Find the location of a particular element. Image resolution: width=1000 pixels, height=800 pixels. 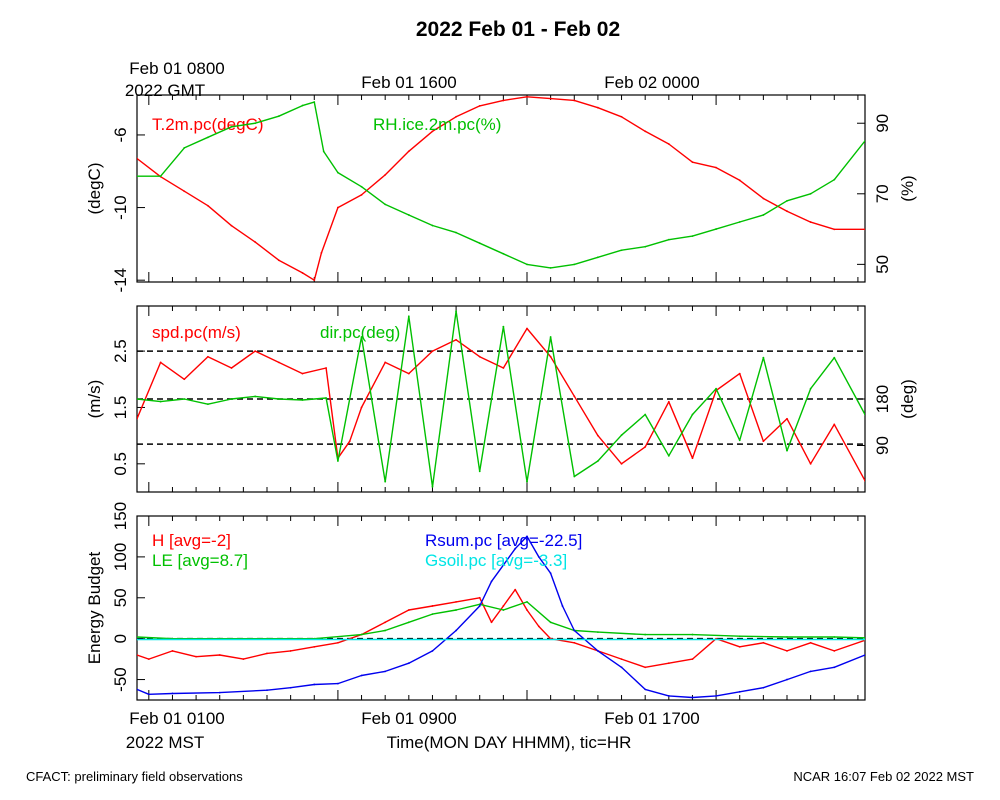

series-line-h is located at coordinates (501, 628).